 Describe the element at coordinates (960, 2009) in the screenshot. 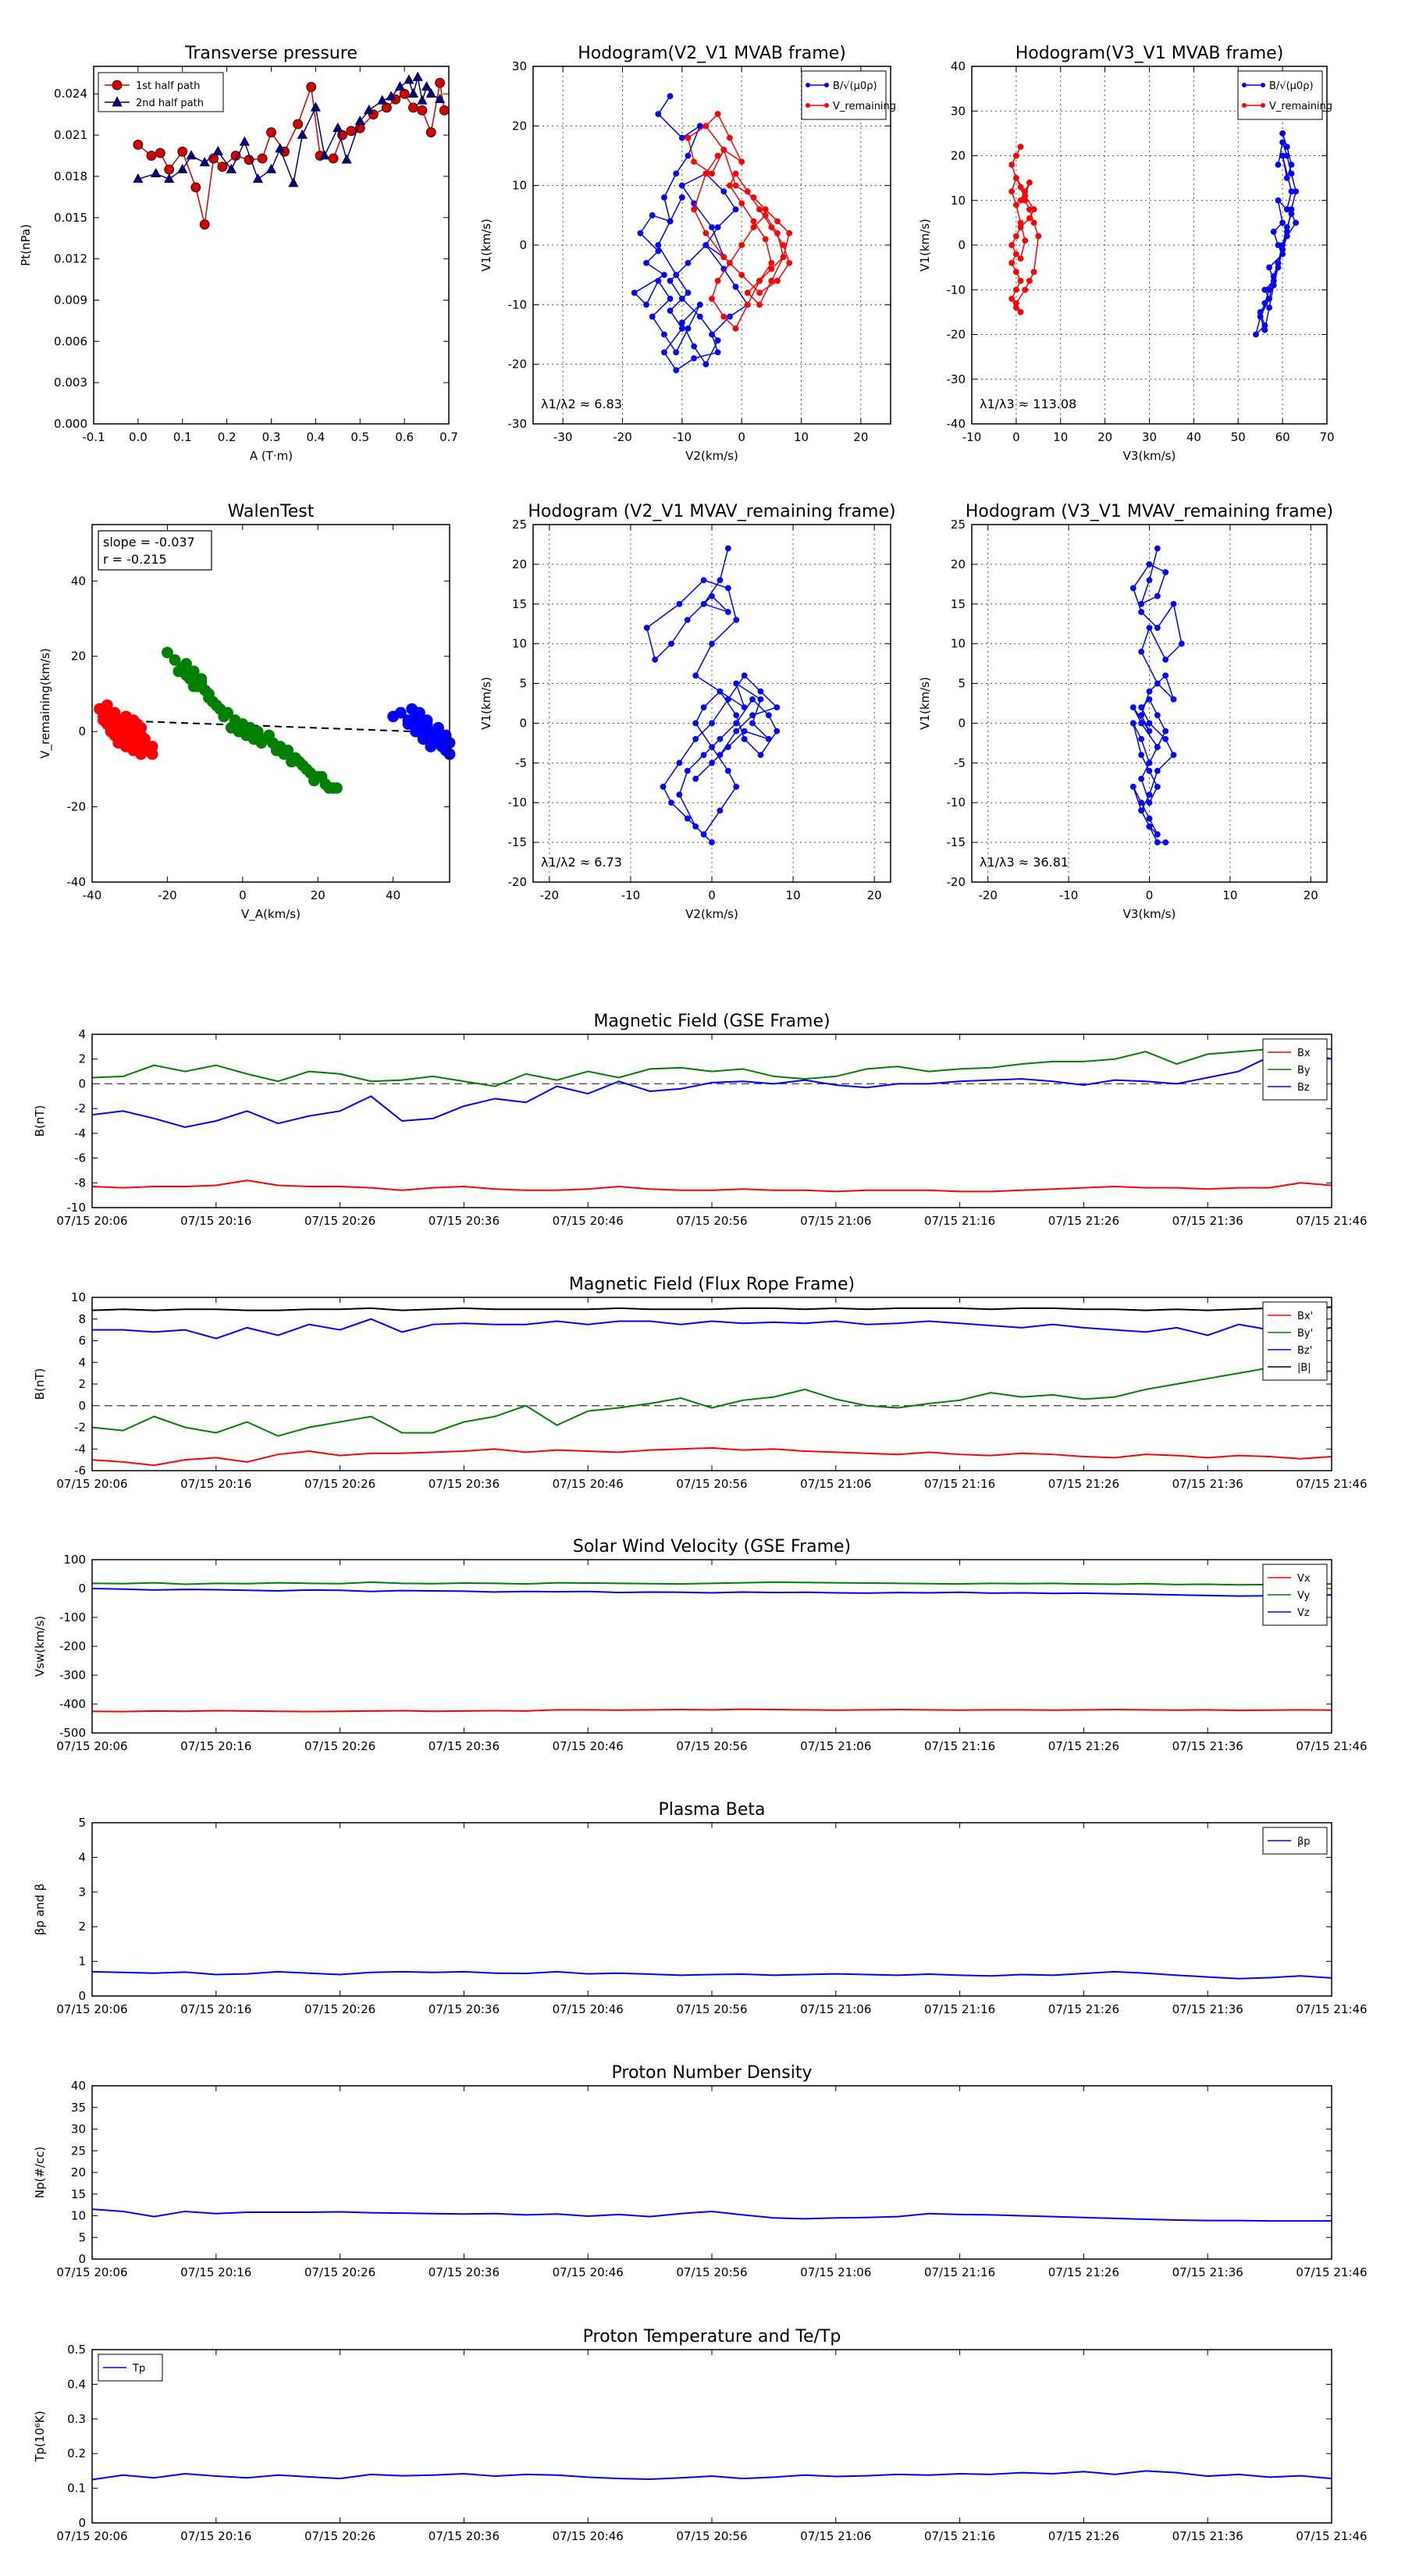

I see `x-tick-label: 07/15 21:16` at that location.